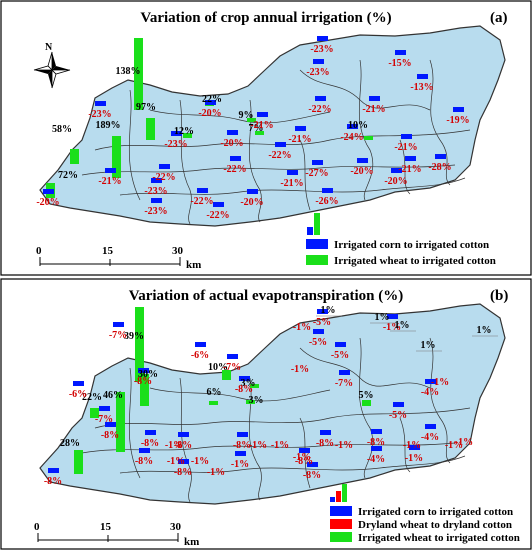 This screenshot has width=532, height=550. Describe the element at coordinates (242, 445) in the screenshot. I see `b-corn-label-16: -8%` at that location.